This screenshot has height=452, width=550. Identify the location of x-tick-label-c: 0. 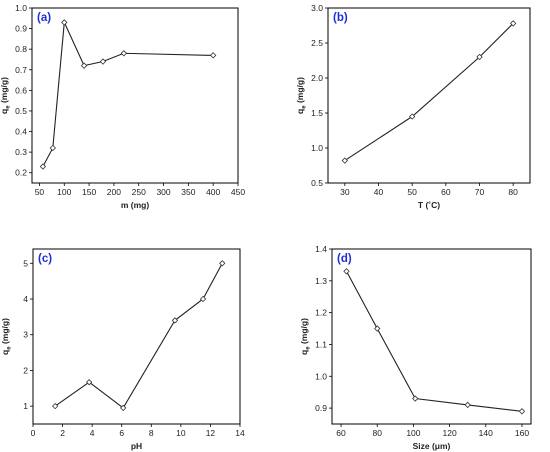
(33, 433).